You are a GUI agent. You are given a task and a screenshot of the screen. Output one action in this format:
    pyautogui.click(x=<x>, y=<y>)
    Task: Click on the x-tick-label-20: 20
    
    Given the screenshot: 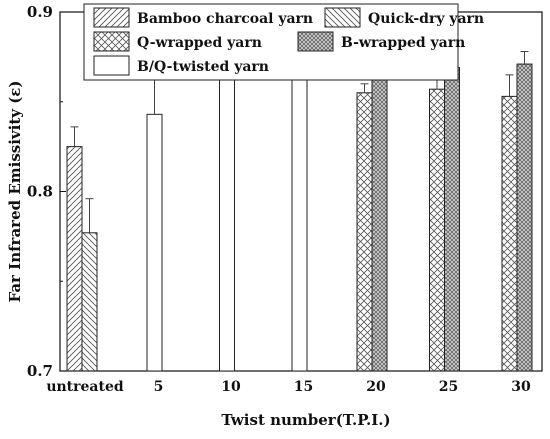 What is the action you would take?
    pyautogui.click(x=376, y=387)
    